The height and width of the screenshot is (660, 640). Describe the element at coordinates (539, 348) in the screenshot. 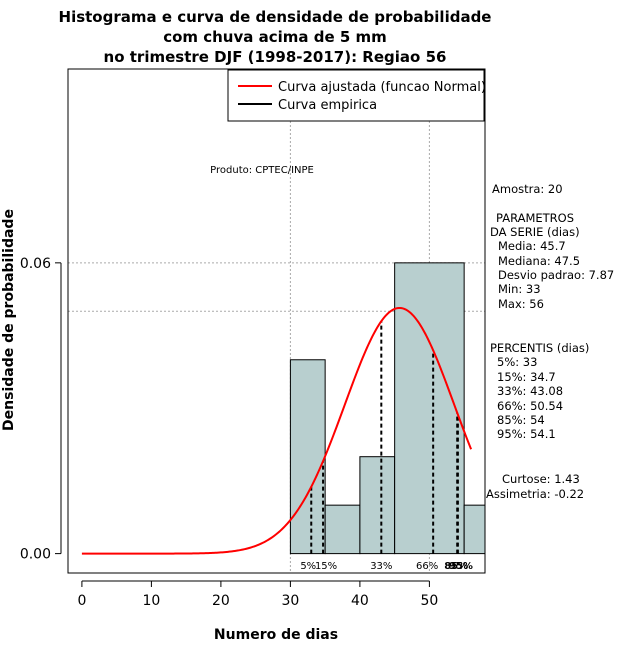

I see `stats-percentiles-header: PERCENTIS (dias)` at that location.